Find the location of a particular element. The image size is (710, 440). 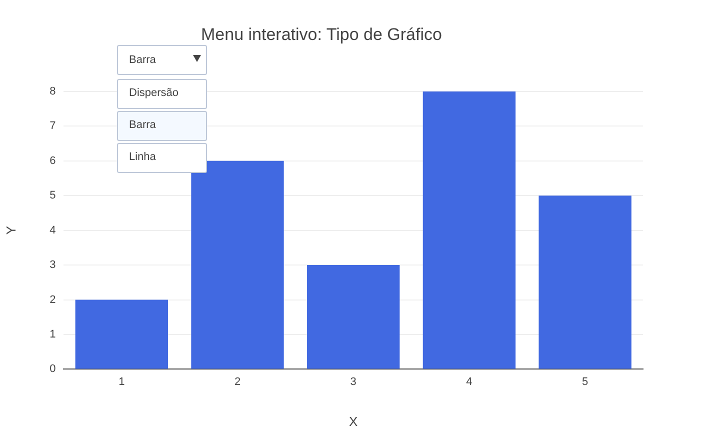

y-tick-label: 4 is located at coordinates (53, 230).